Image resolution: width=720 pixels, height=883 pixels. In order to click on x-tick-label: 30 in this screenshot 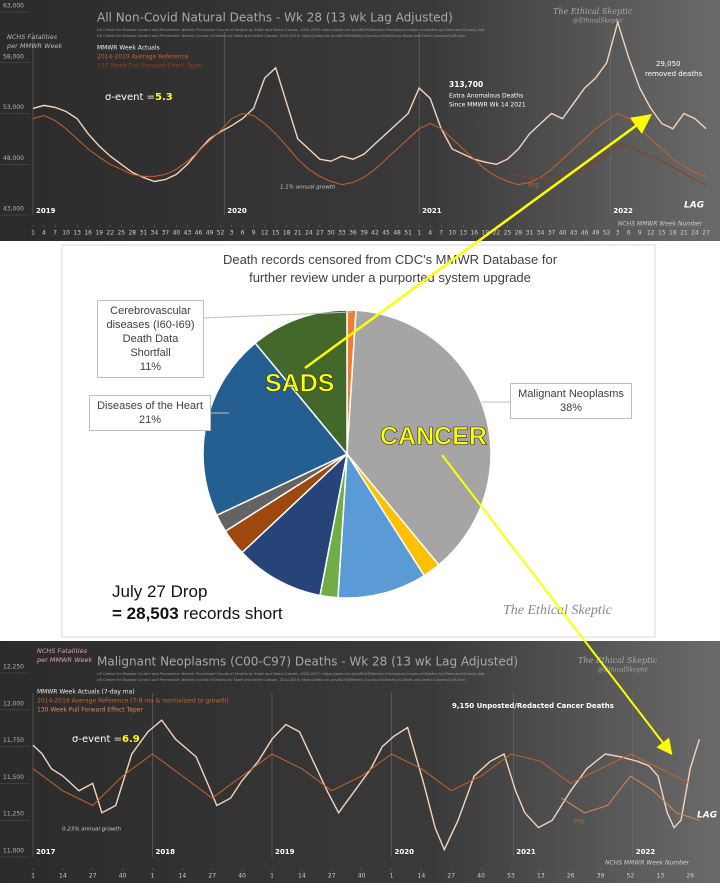, I will do `click(331, 233)`.